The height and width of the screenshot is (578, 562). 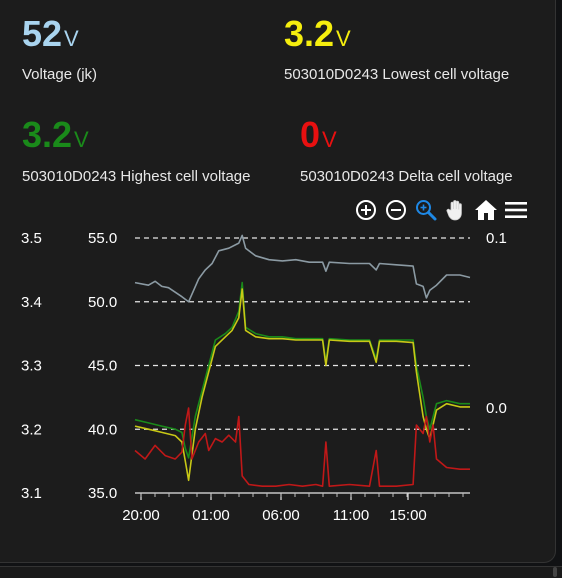 What do you see at coordinates (329, 139) in the screenshot?
I see `stat-delta-cell-unit: V` at bounding box center [329, 139].